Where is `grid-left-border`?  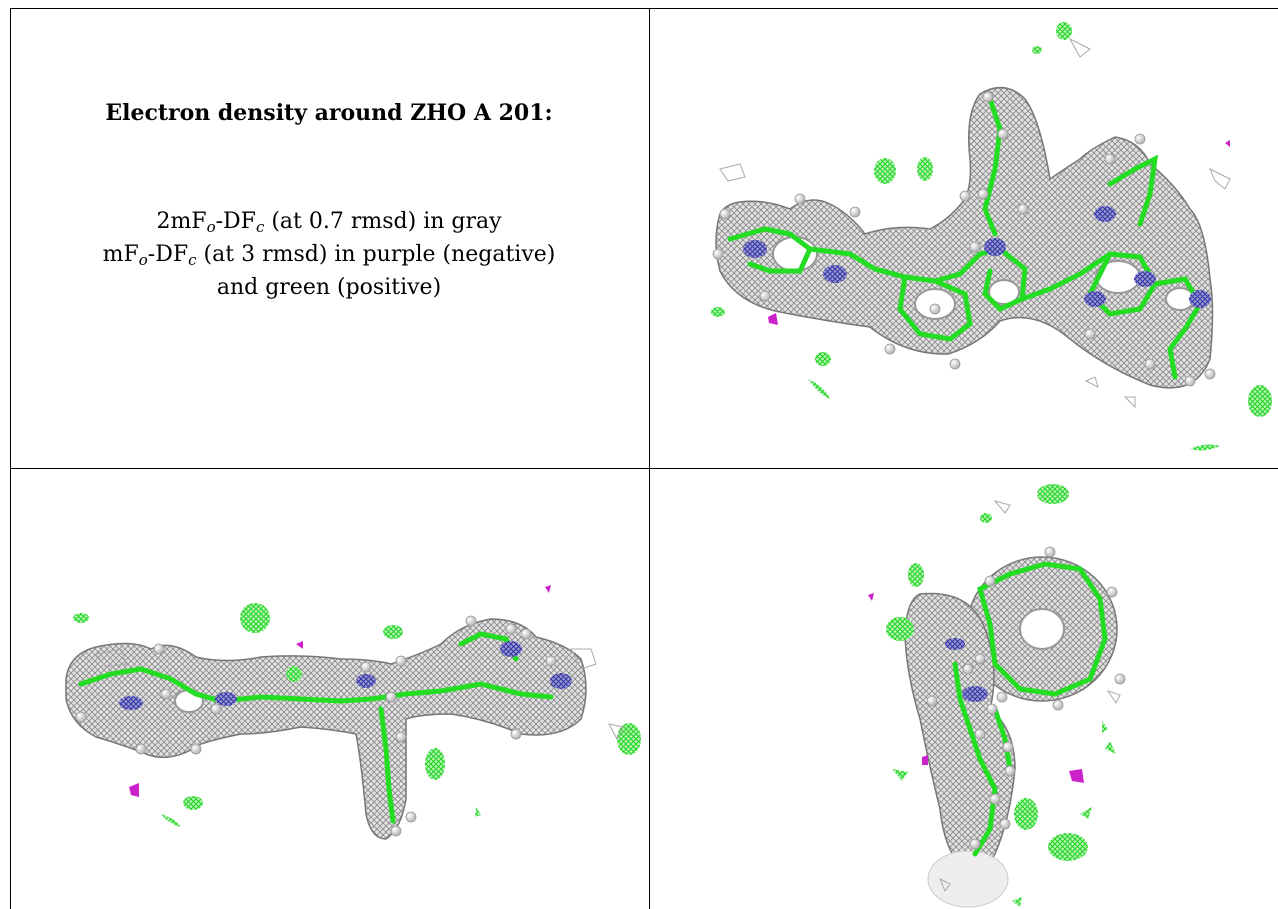
grid-left-border is located at coordinates (10, 458).